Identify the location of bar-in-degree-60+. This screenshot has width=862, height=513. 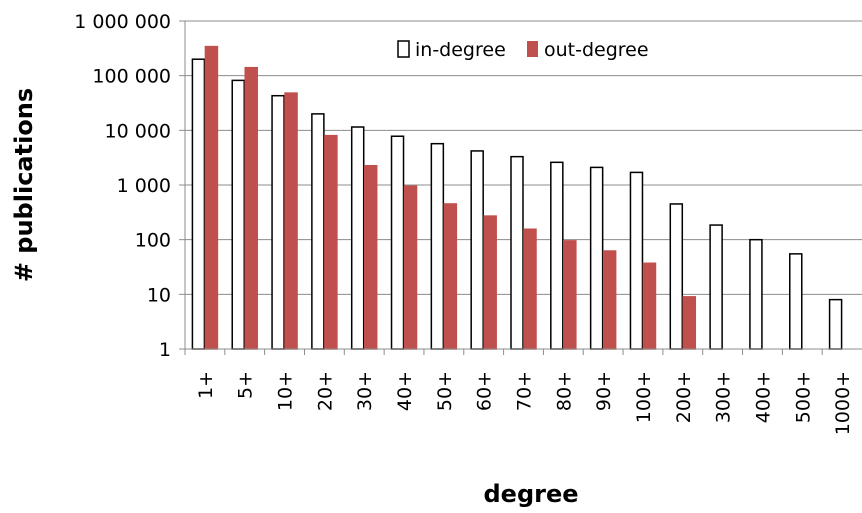
(477, 250).